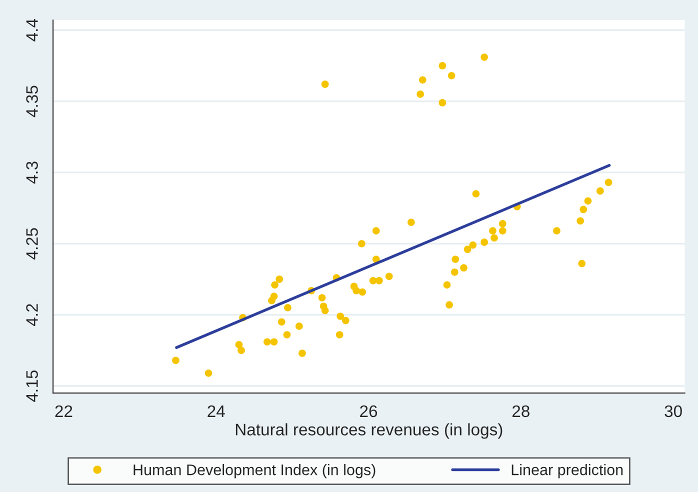 The width and height of the screenshot is (698, 492). I want to click on x-tick-label: 24, so click(216, 411).